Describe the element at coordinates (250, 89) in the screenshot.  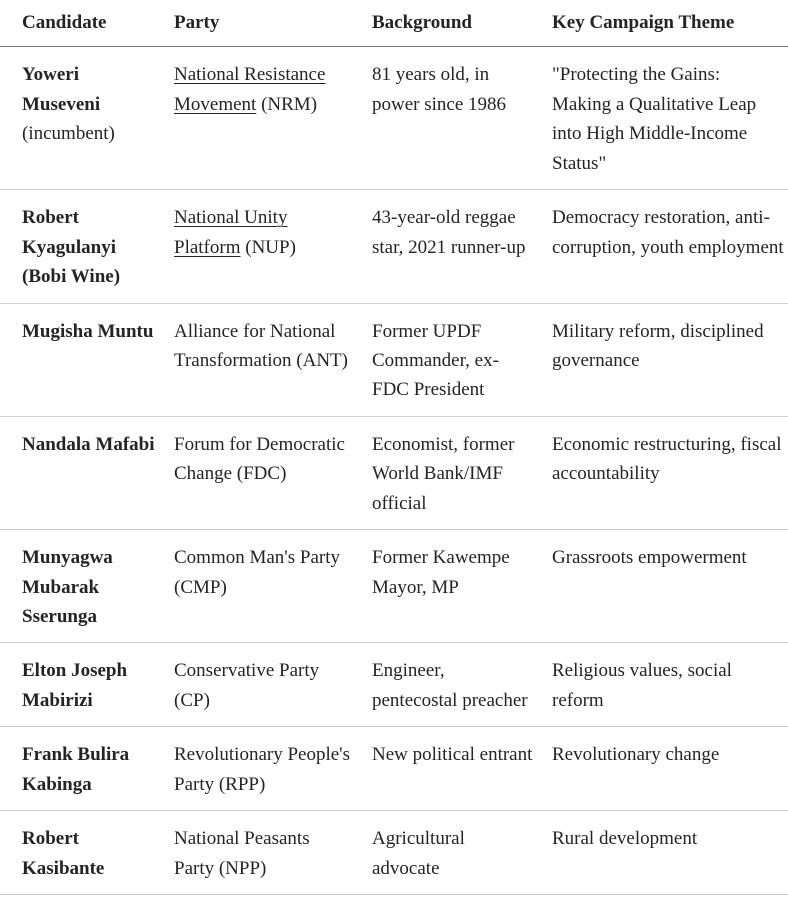
I see `party-link: National Resistance Movement` at that location.